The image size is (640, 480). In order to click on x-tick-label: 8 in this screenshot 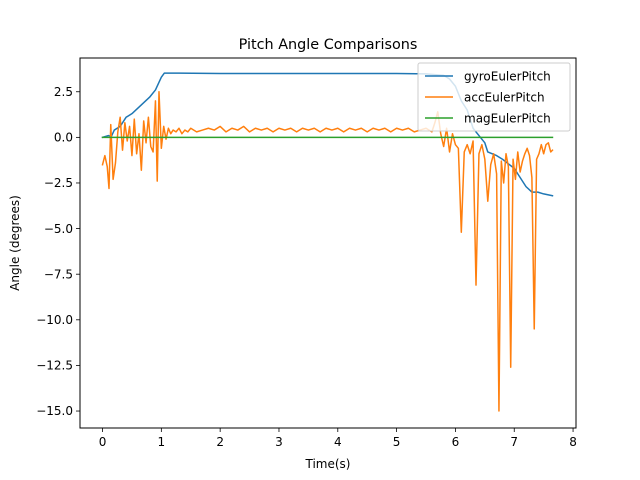, I will do `click(573, 442)`.